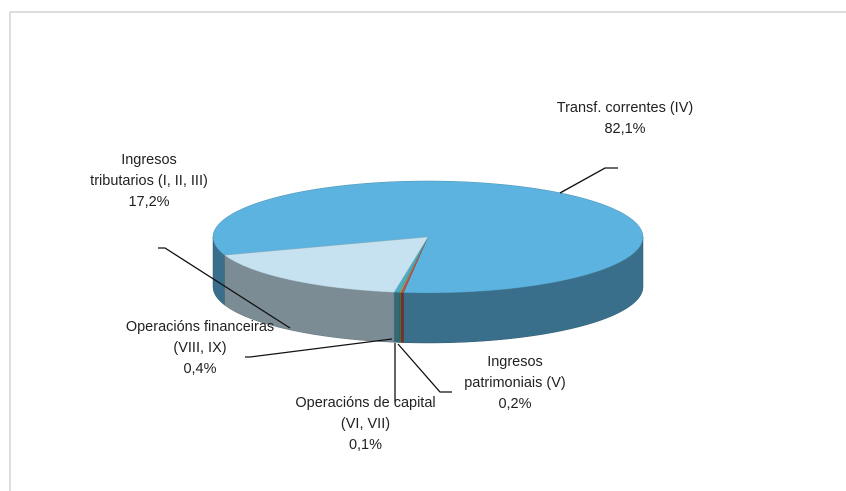 The image size is (846, 491). What do you see at coordinates (365, 445) in the screenshot?
I see `label-value: 0,1%` at bounding box center [365, 445].